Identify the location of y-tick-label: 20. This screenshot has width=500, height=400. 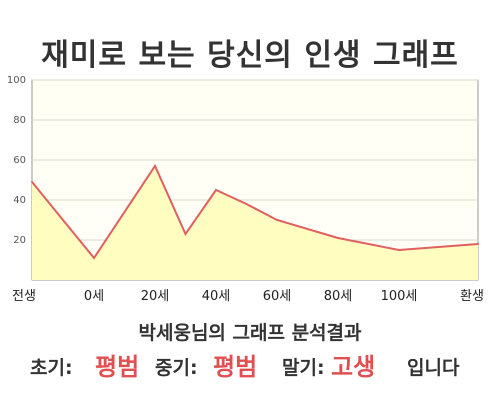
(19, 240).